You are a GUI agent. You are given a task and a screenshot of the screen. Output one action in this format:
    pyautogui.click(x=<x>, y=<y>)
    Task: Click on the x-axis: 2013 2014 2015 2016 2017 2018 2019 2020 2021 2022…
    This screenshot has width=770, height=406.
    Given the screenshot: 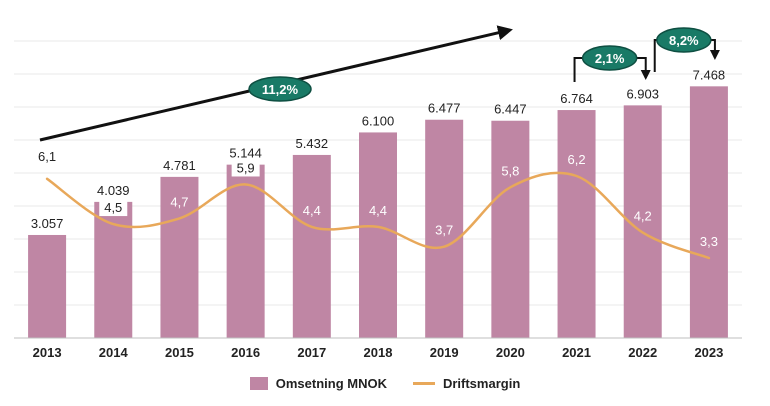 What is the action you would take?
    pyautogui.click(x=378, y=348)
    